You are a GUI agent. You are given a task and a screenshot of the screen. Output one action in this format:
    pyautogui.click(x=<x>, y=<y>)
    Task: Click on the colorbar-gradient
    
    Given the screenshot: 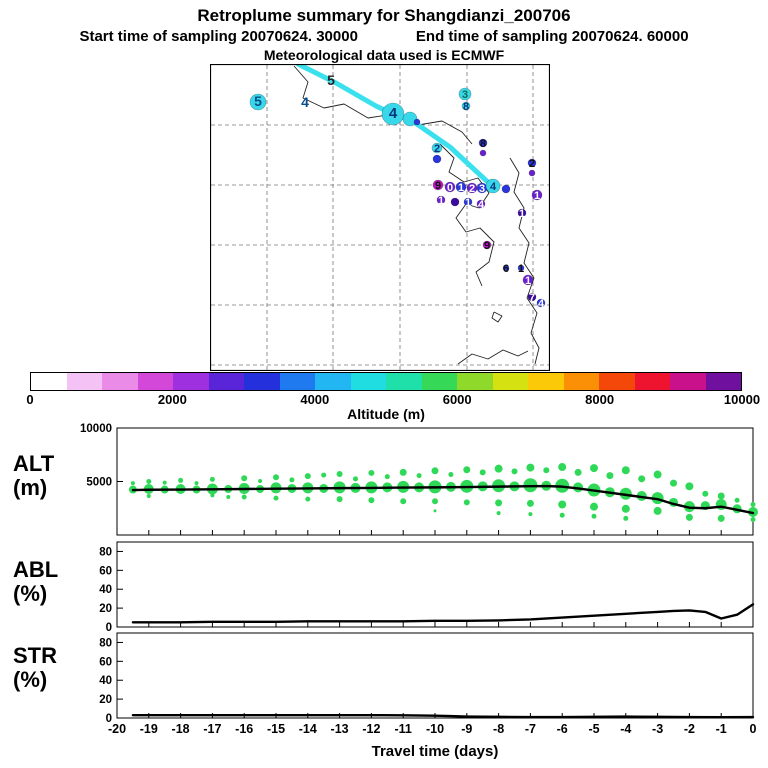 What is the action you would take?
    pyautogui.click(x=386, y=381)
    